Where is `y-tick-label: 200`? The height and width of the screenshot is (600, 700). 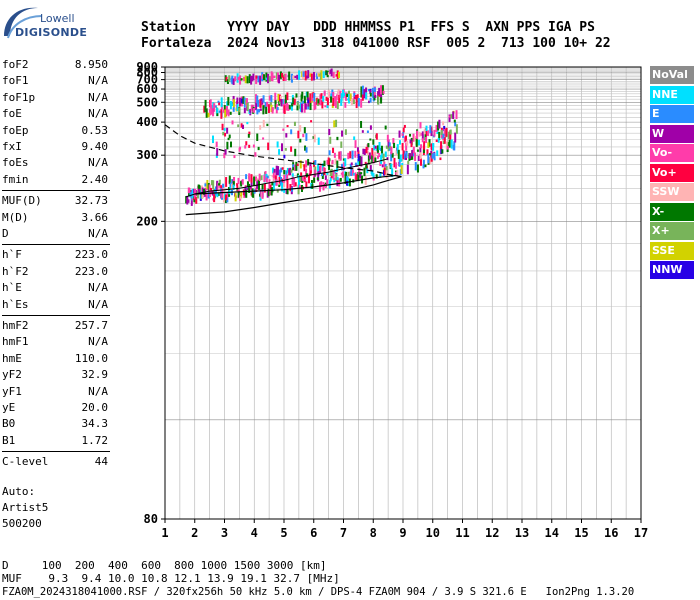
y-tick-label: 200 is located at coordinates (147, 221).